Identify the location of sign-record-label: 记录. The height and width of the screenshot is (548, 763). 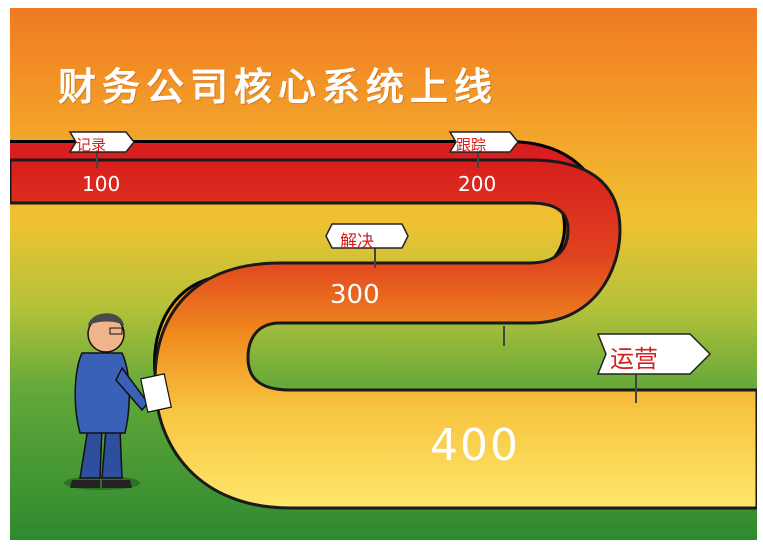
(91, 145).